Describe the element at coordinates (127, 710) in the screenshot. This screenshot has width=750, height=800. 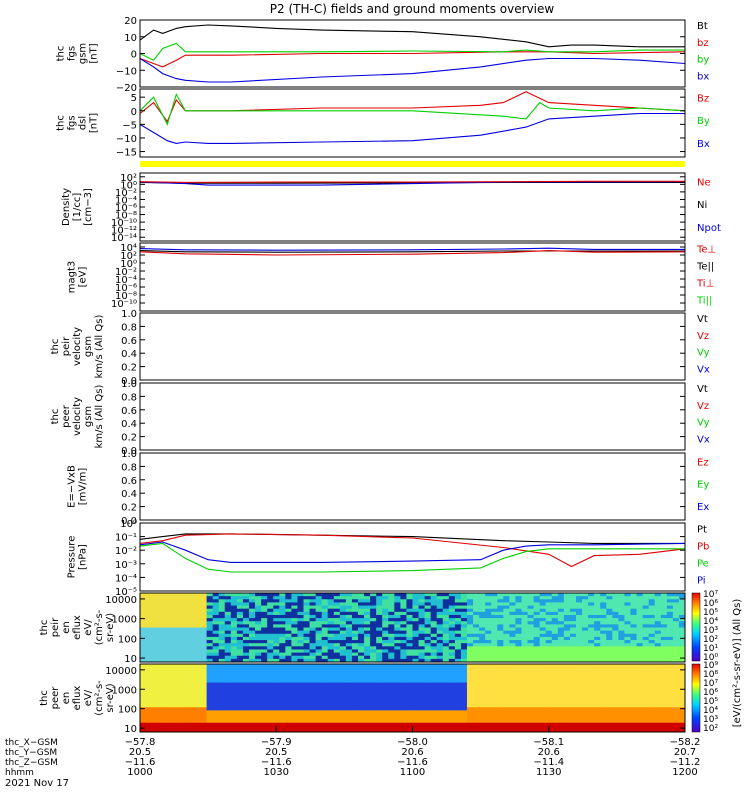
I see `y-tick-label: 100` at that location.